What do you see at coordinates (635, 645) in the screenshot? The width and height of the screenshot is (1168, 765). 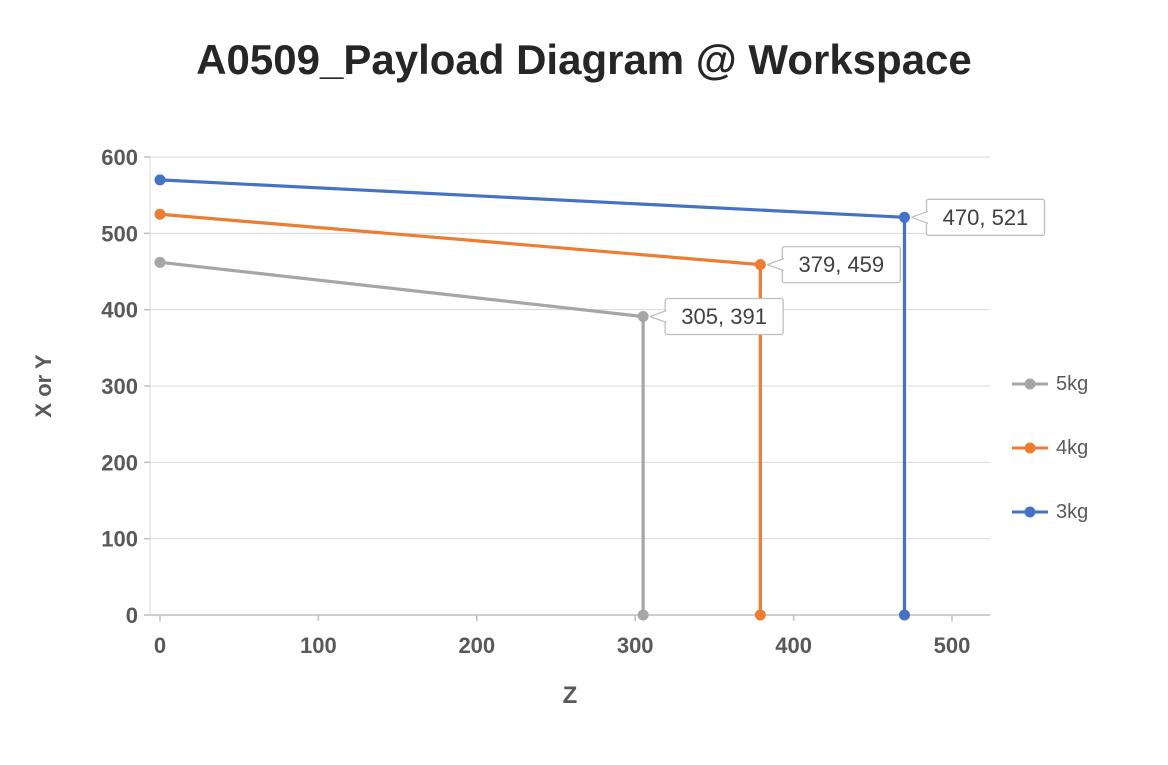 I see `x-tick-label: 300` at bounding box center [635, 645].